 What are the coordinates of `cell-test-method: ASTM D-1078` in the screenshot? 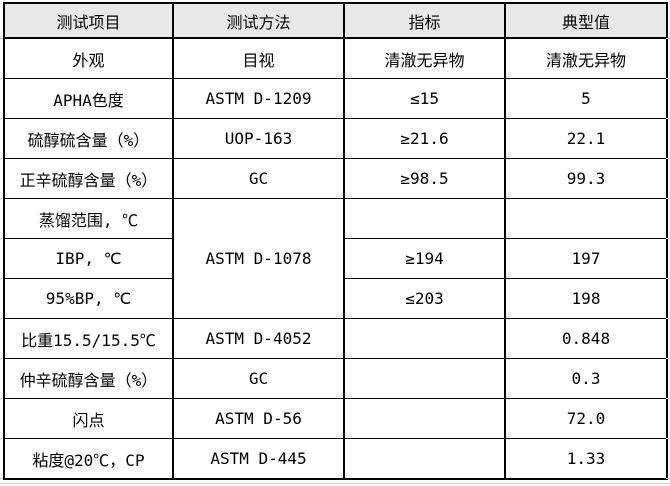 It's located at (258, 258).